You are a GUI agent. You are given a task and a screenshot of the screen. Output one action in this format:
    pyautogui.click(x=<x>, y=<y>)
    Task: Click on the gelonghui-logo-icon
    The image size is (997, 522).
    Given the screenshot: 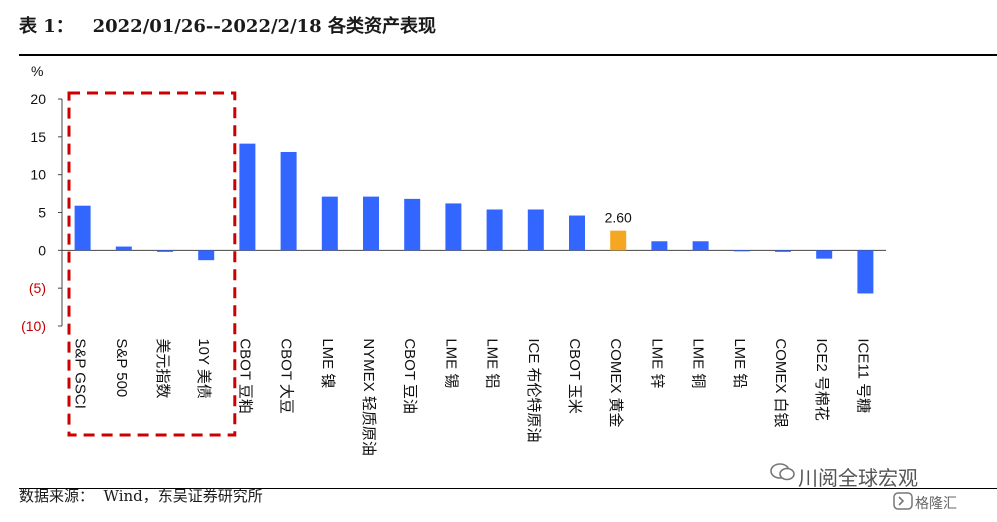 What is the action you would take?
    pyautogui.click(x=903, y=501)
    